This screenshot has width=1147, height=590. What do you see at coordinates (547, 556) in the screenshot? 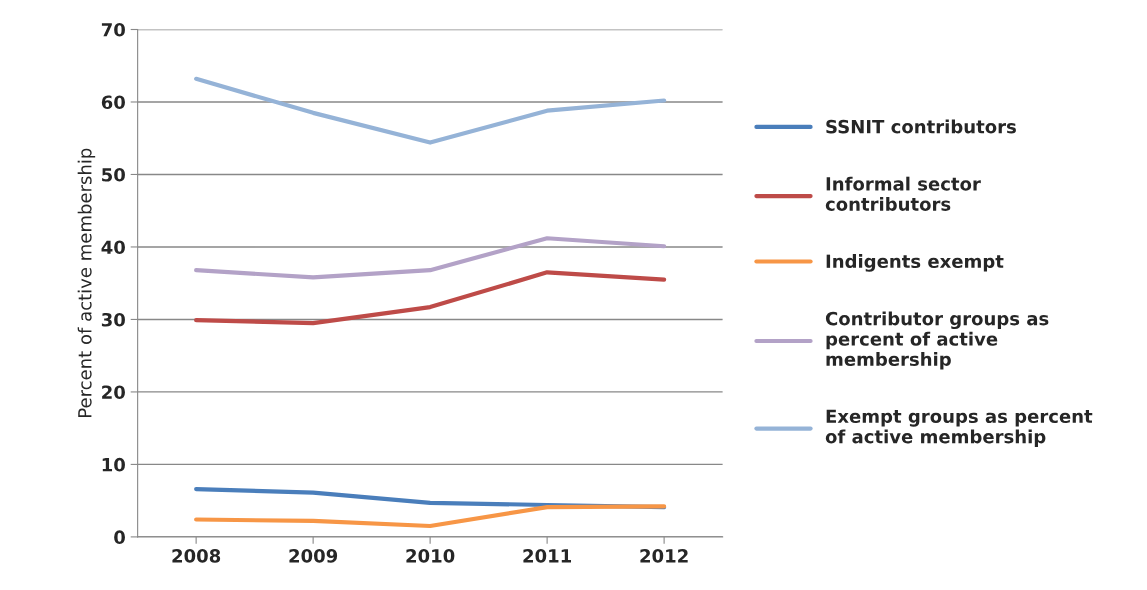
I see `x-tick-label: 2011` at bounding box center [547, 556].